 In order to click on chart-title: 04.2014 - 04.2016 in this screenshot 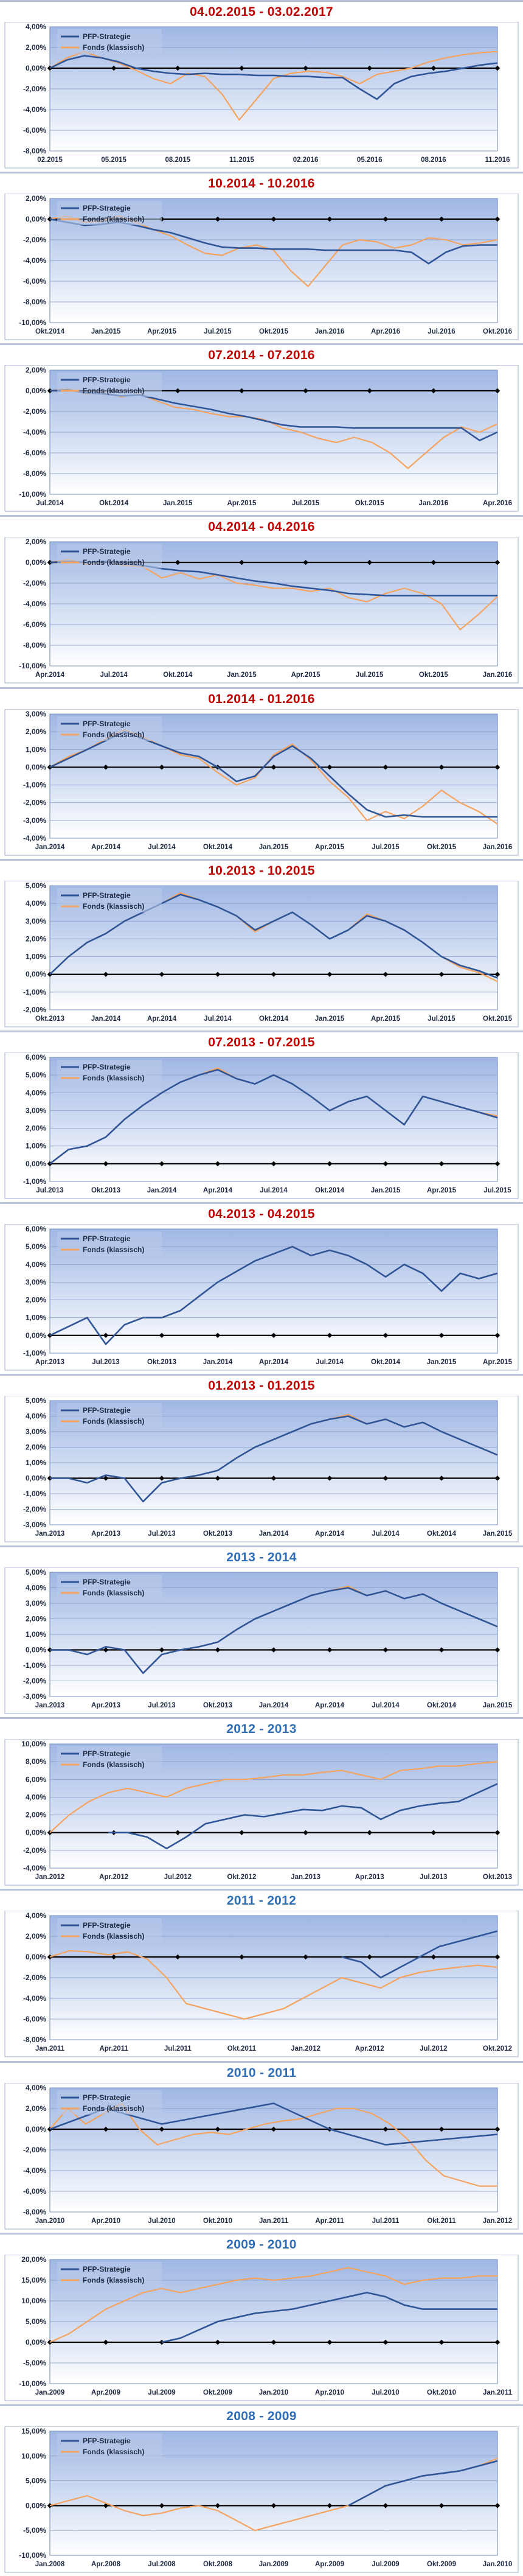, I will do `click(261, 527)`.